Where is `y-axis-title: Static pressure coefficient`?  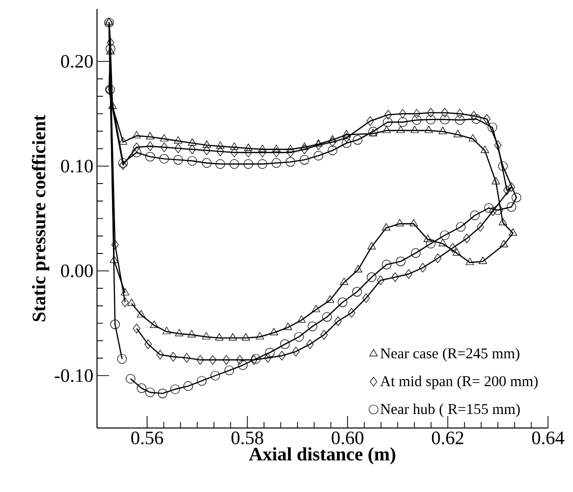 y-axis-title: Static pressure coefficient is located at coordinates (41, 218).